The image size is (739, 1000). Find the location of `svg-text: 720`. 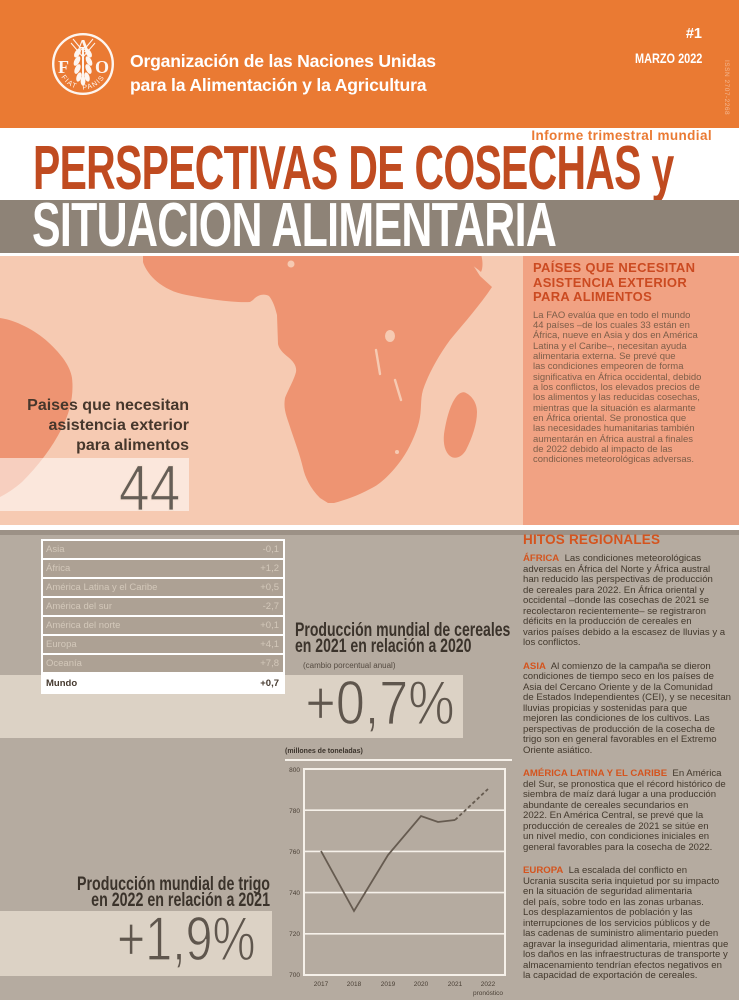

svg-text: 720 is located at coordinates (294, 934).